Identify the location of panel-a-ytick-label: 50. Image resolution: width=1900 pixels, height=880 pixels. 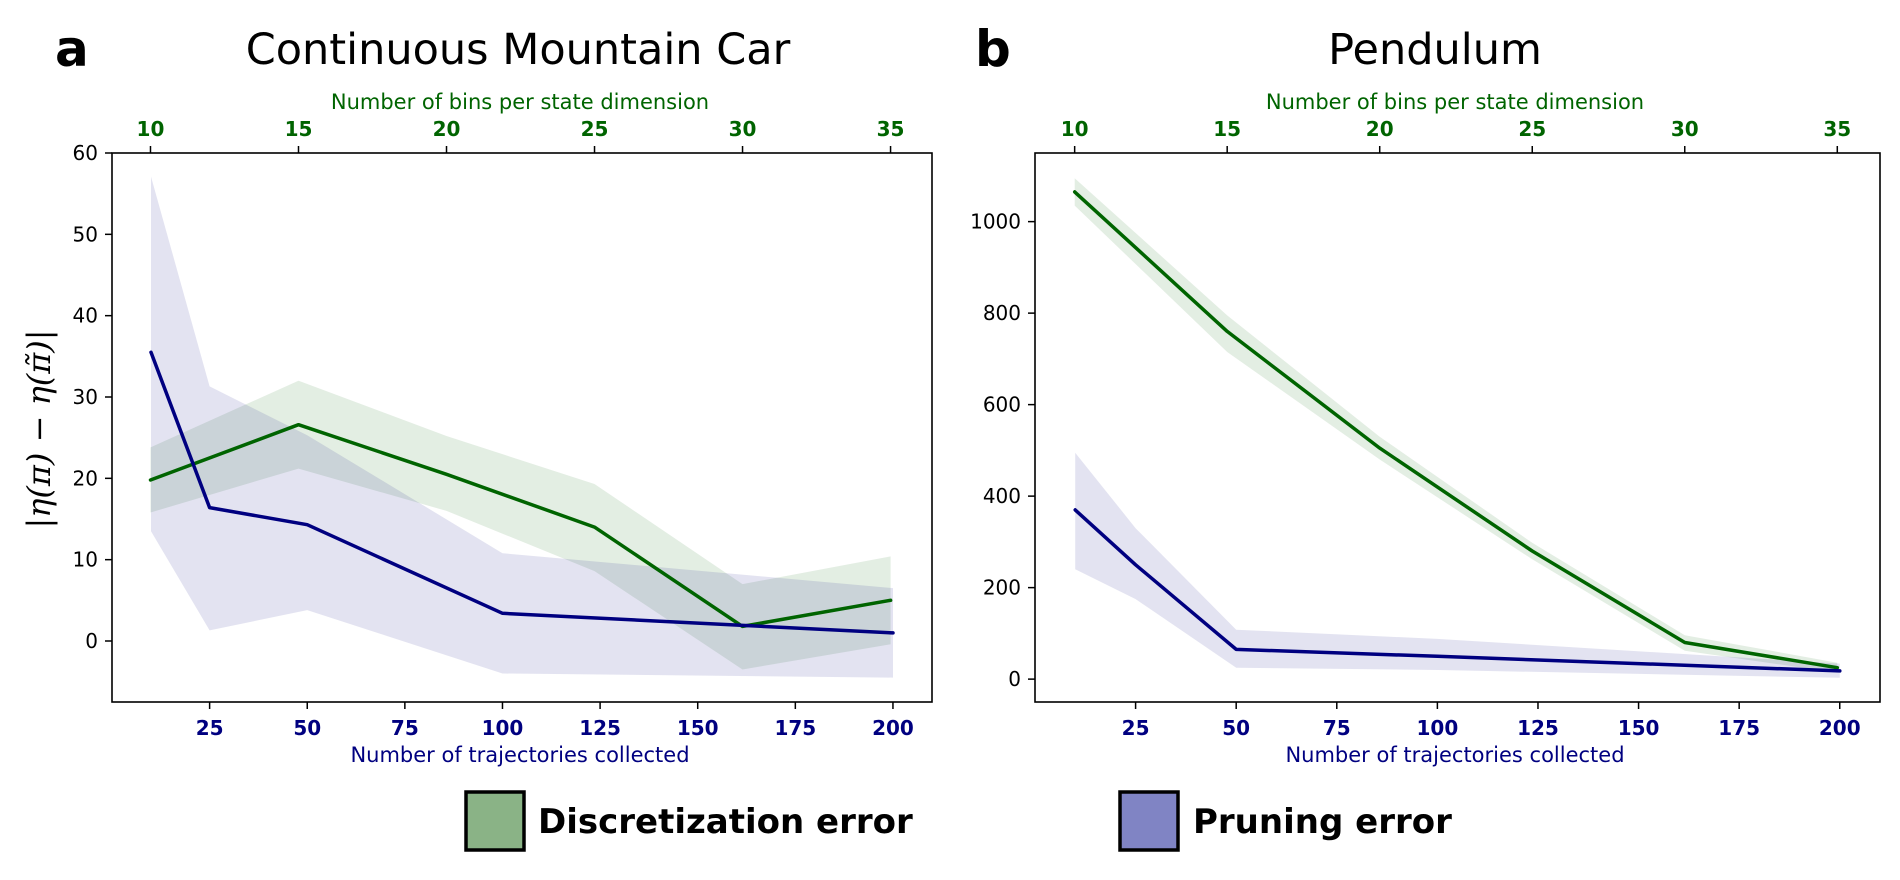
(85, 234).